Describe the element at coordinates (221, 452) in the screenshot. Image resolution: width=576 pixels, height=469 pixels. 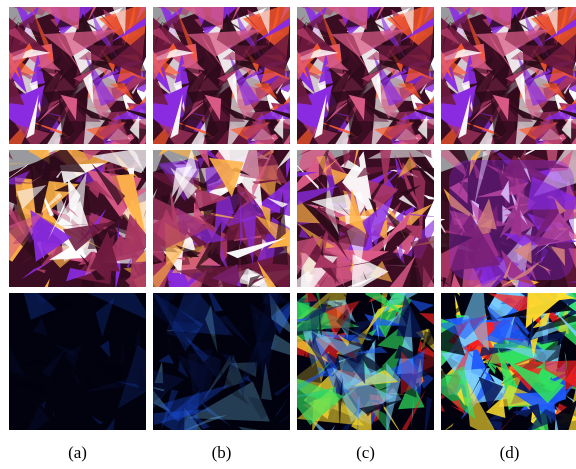
I see `column-label-b: (b)` at that location.